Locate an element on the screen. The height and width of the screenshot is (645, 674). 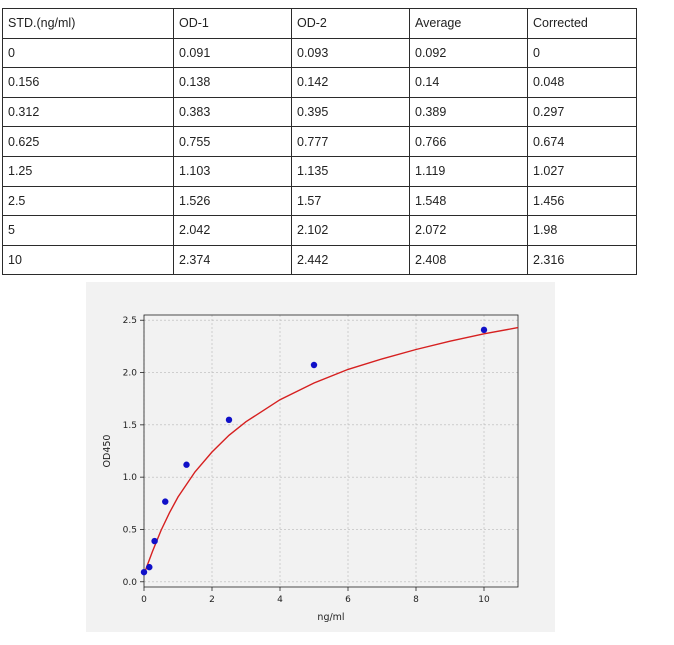
table-row: 1.25 1.103 1.135 1.119 1.027 is located at coordinates (319, 171).